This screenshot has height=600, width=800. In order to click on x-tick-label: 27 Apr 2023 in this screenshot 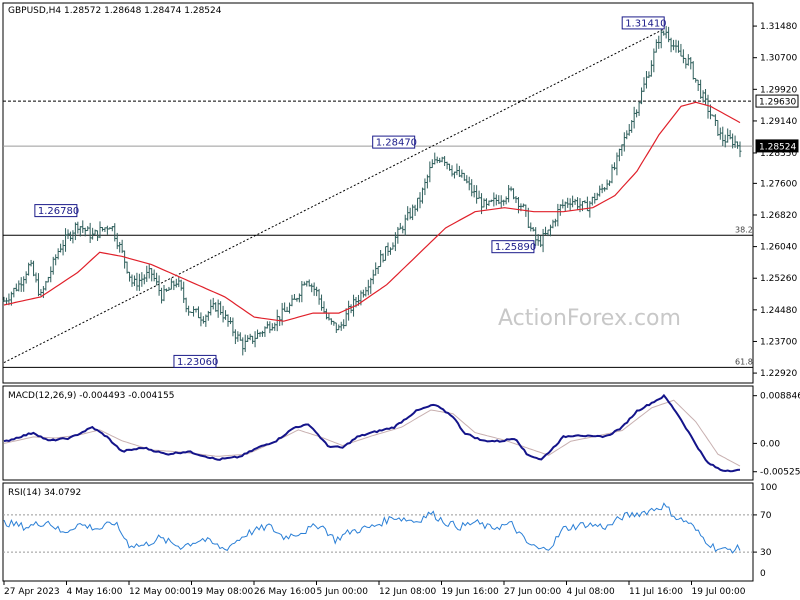, I will do `click(32, 592)`.